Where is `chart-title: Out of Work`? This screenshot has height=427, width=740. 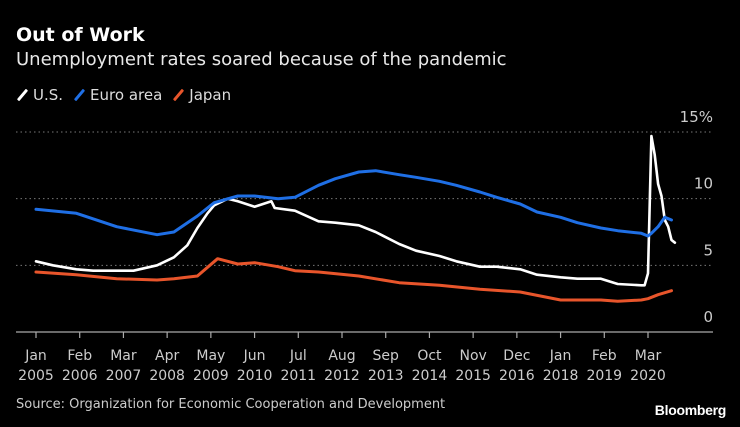 chart-title: Out of Work is located at coordinates (80, 35).